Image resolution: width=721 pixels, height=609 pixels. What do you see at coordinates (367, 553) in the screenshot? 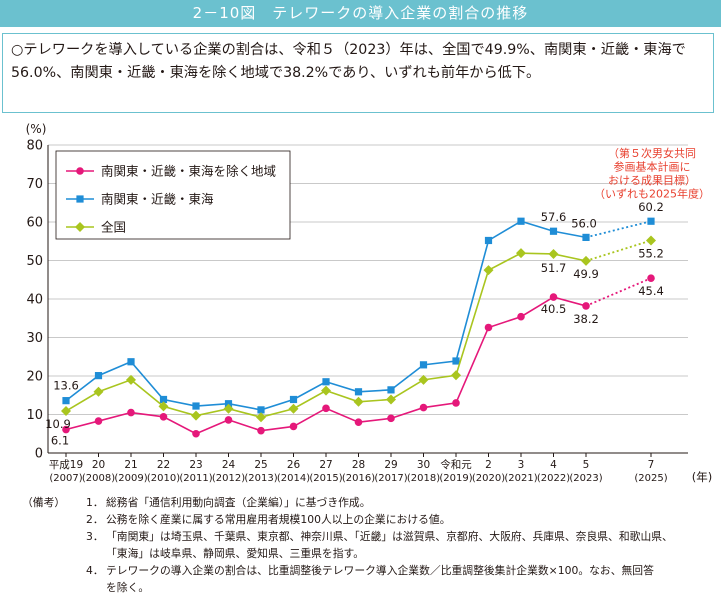
I see `note-row-3b: 「東海」は岐阜県、静岡県、愛知県、三重県を指す。` at bounding box center [367, 553].